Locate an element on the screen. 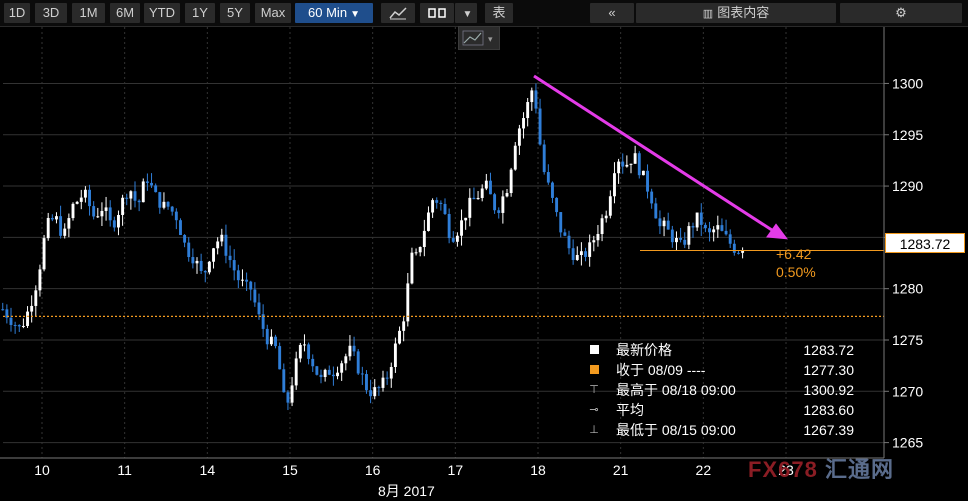 Image resolution: width=968 pixels, height=501 pixels. x-tick-label: 18 is located at coordinates (538, 470).